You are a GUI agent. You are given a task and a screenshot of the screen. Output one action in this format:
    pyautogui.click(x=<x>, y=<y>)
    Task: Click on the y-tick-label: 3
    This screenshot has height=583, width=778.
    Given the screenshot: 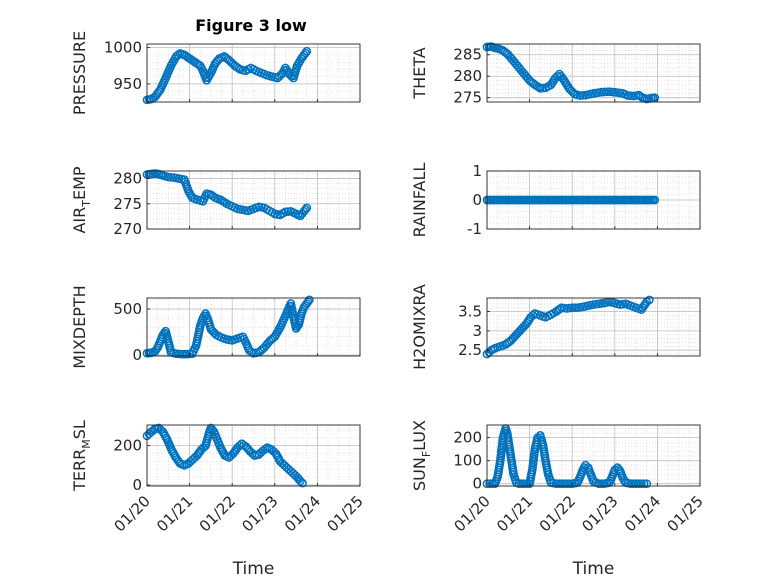 What is the action you would take?
    pyautogui.click(x=477, y=331)
    